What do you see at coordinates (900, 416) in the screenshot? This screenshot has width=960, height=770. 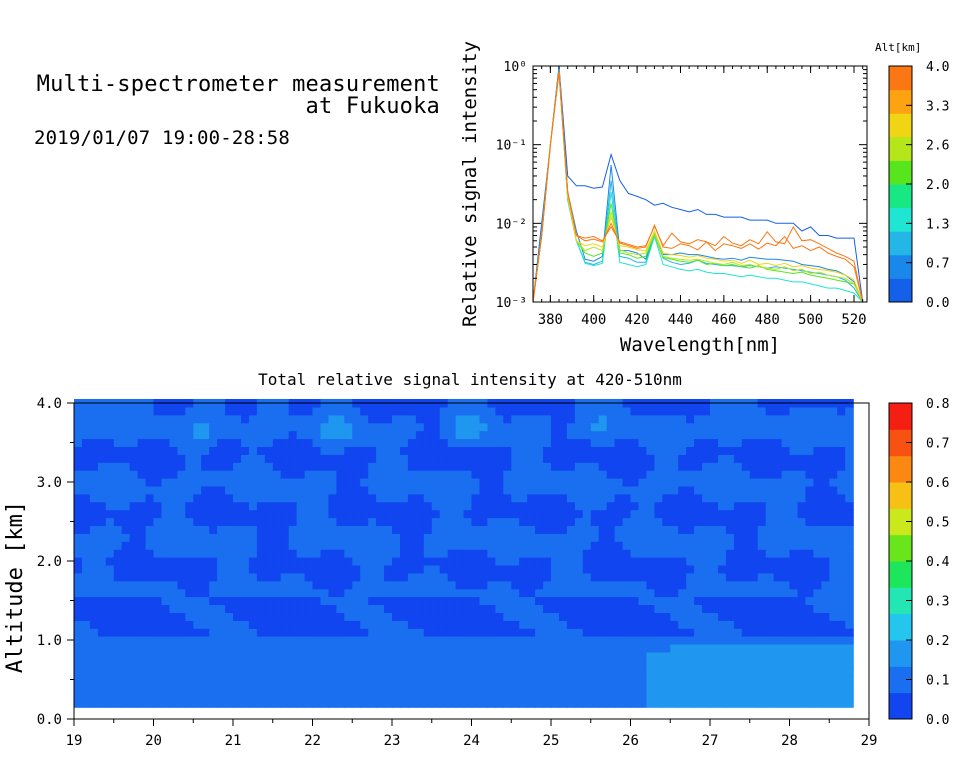 I see `intensity-colorbar-cell` at bounding box center [900, 416].